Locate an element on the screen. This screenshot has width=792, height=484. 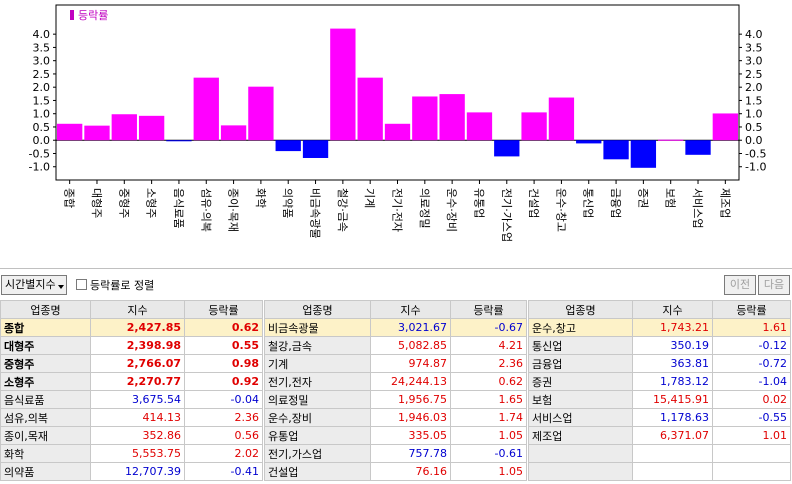
y-tick-label-right: 3.5 is located at coordinates (754, 47).